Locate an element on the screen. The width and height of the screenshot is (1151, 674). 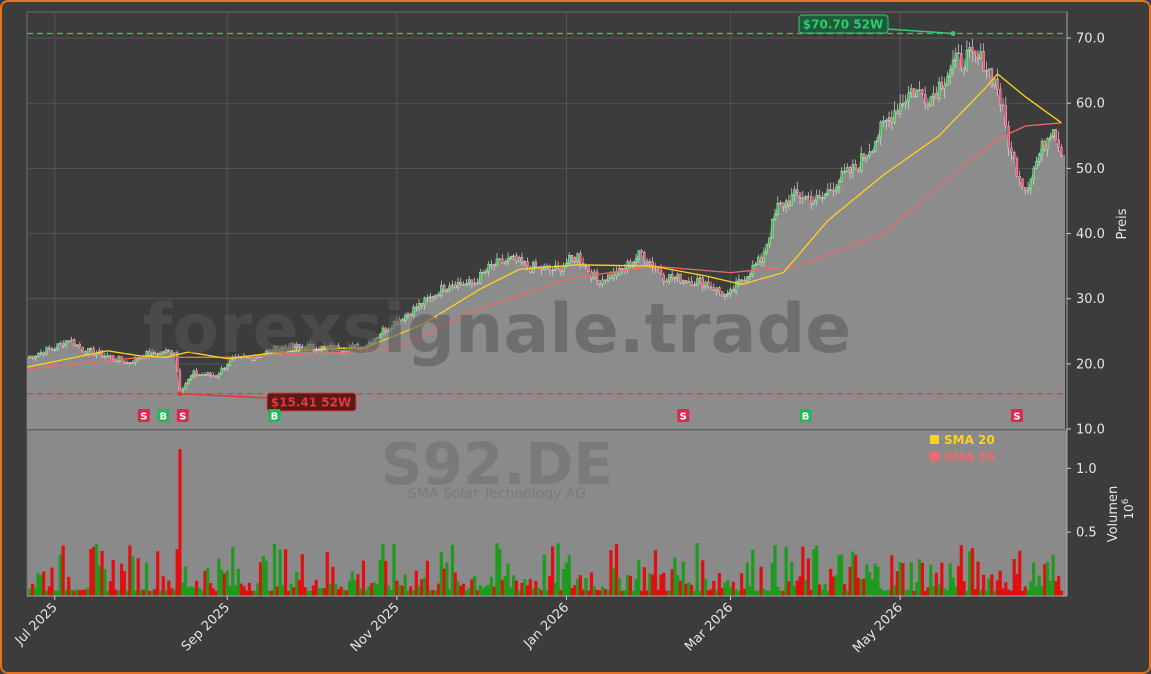
high-52w-point is located at coordinates (953, 34).